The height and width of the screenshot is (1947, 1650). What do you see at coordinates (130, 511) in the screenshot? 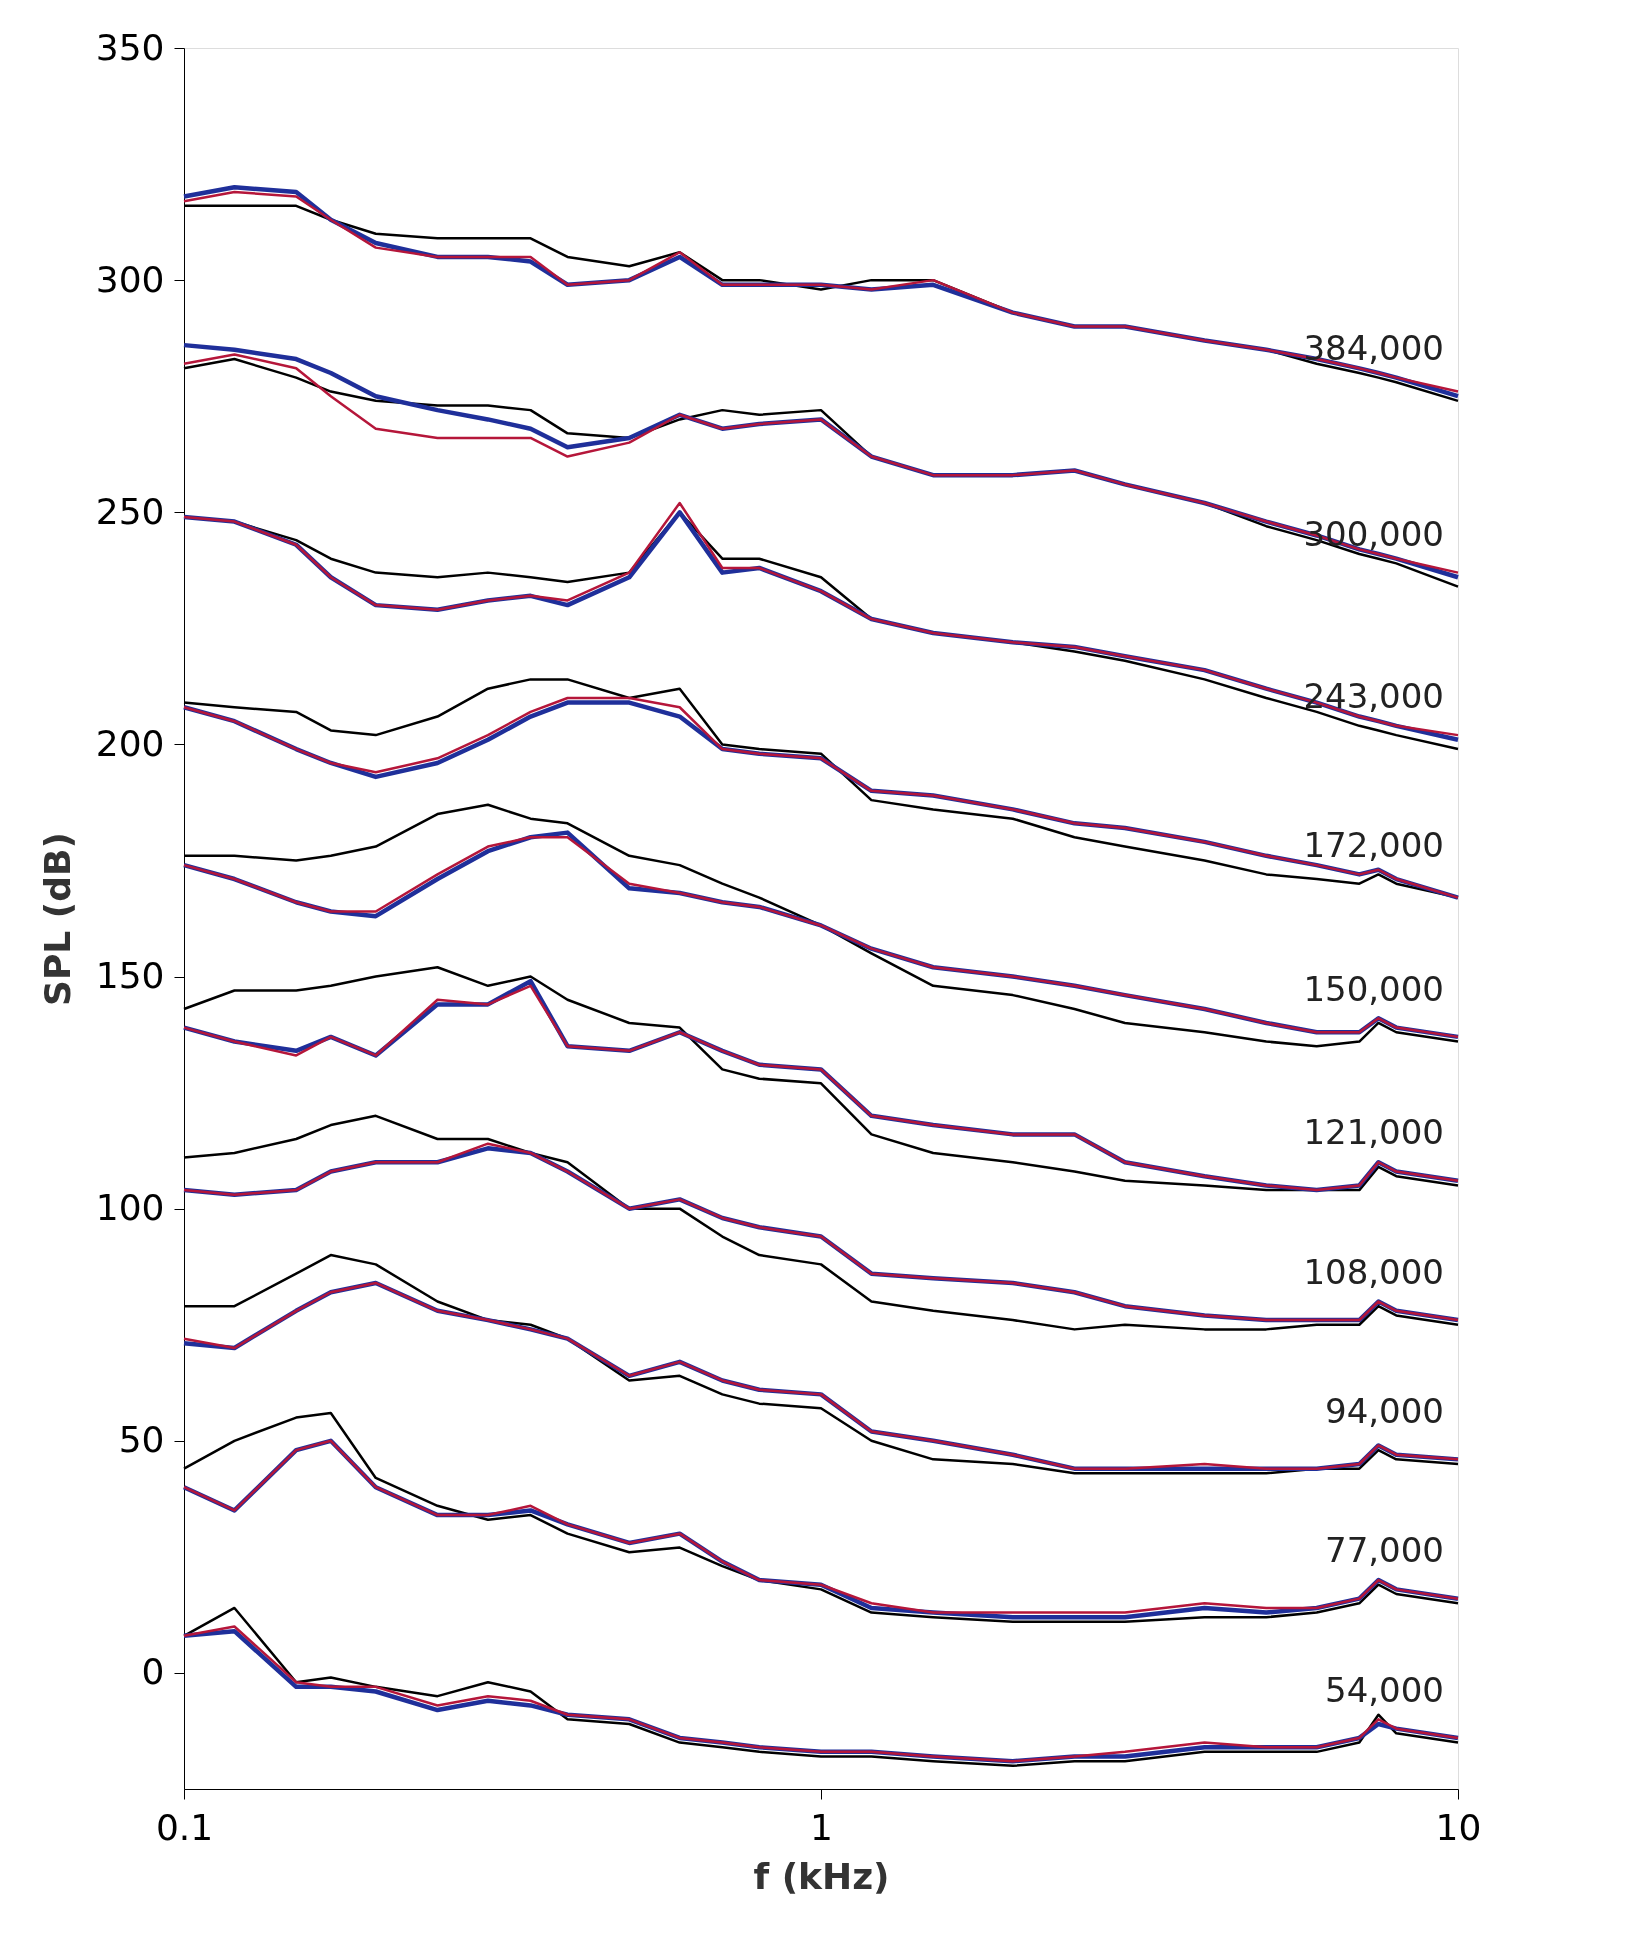
I see `y-tick-label: 250` at bounding box center [130, 511].